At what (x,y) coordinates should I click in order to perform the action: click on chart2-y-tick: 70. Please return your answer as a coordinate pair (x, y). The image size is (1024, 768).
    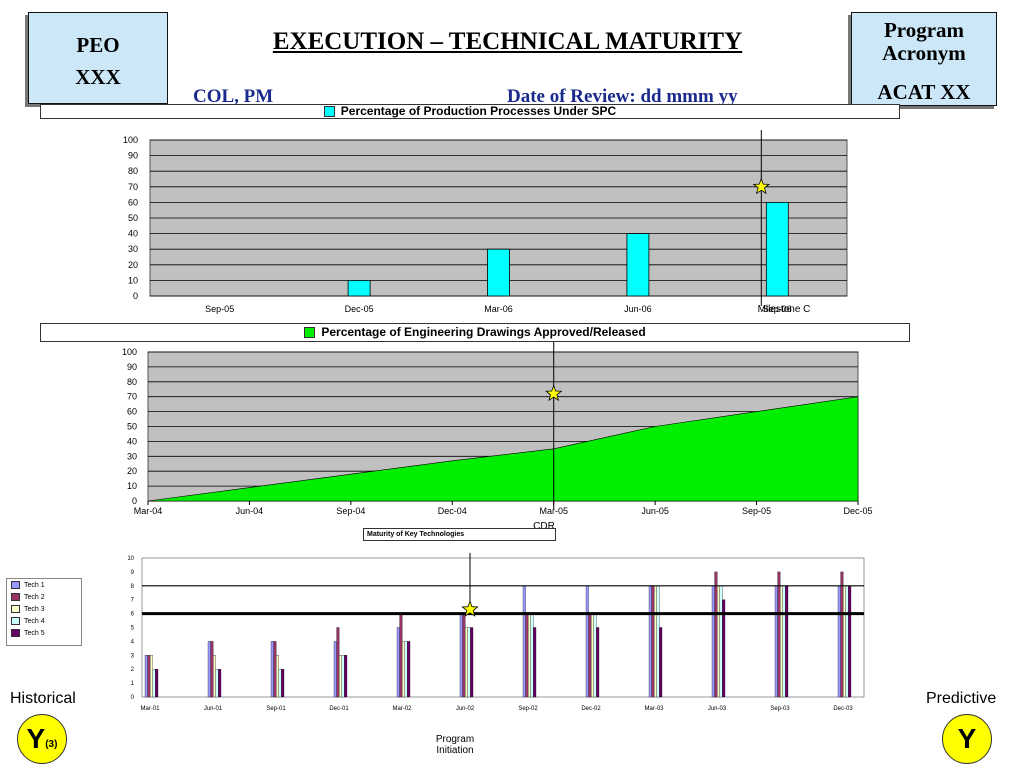
    Looking at the image, I should click on (132, 397).